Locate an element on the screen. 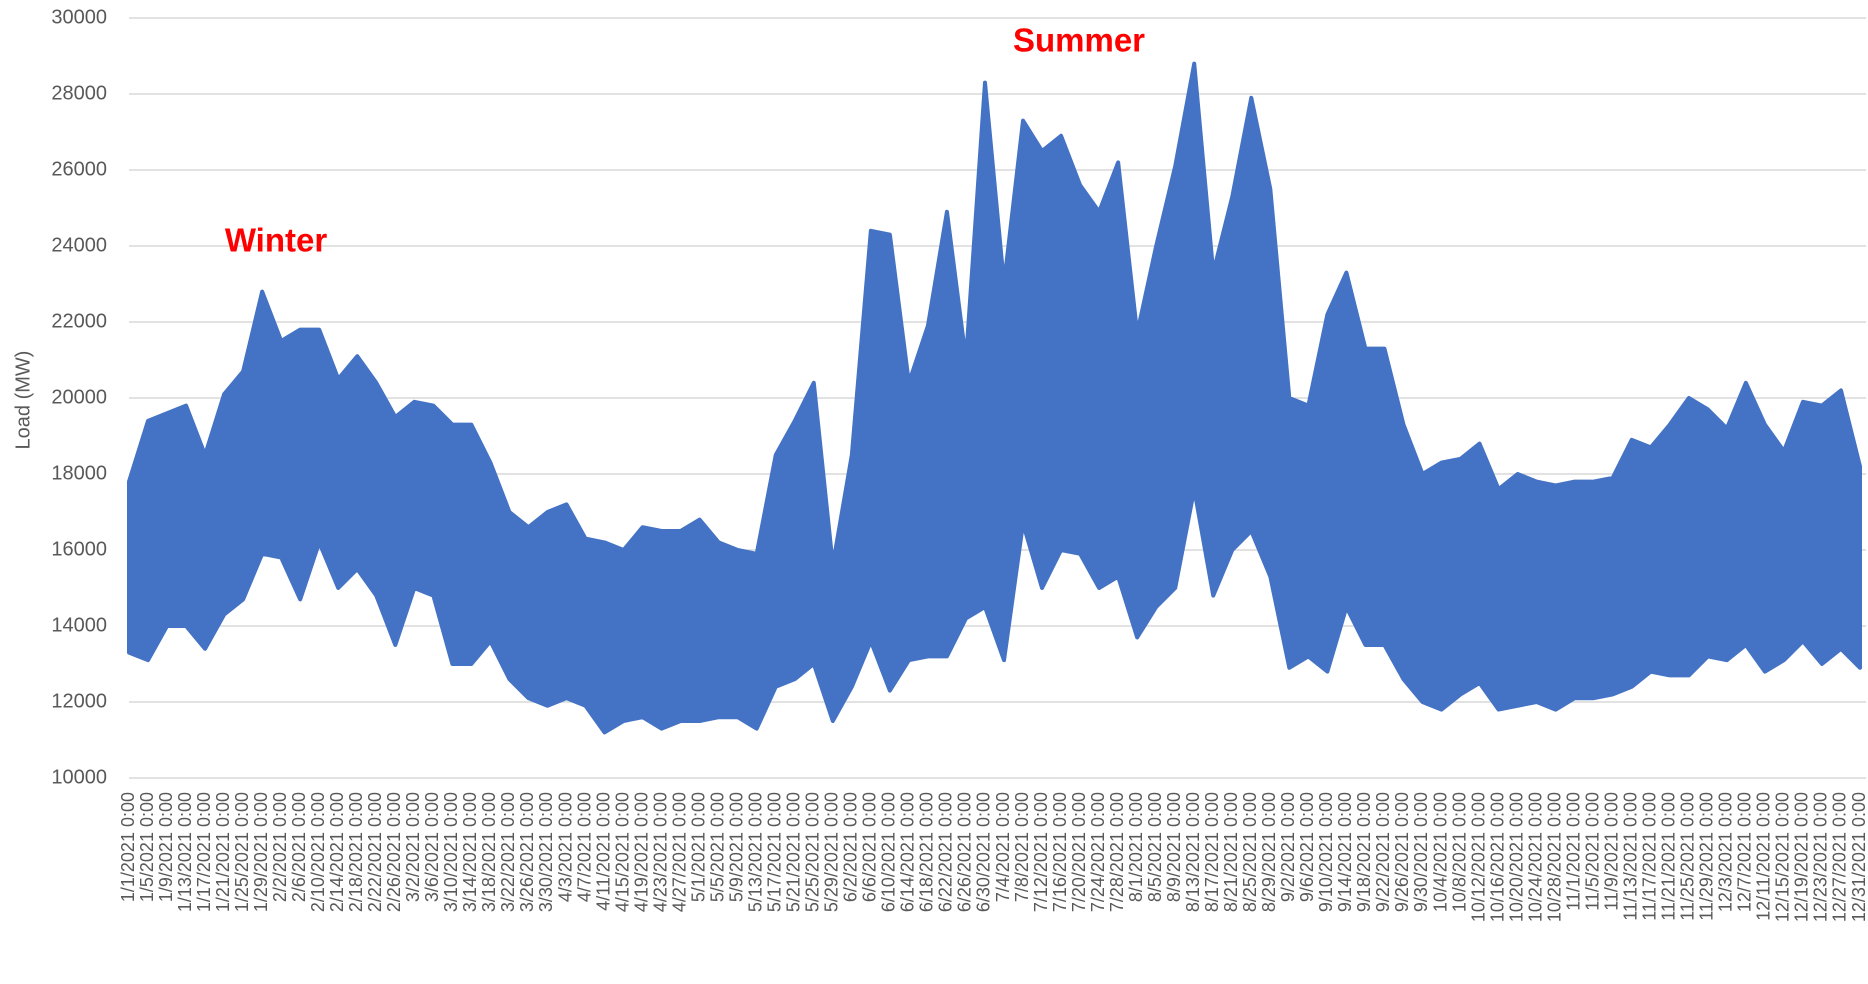 The image size is (1868, 984). y-tick-label: 18000 is located at coordinates (79, 473).